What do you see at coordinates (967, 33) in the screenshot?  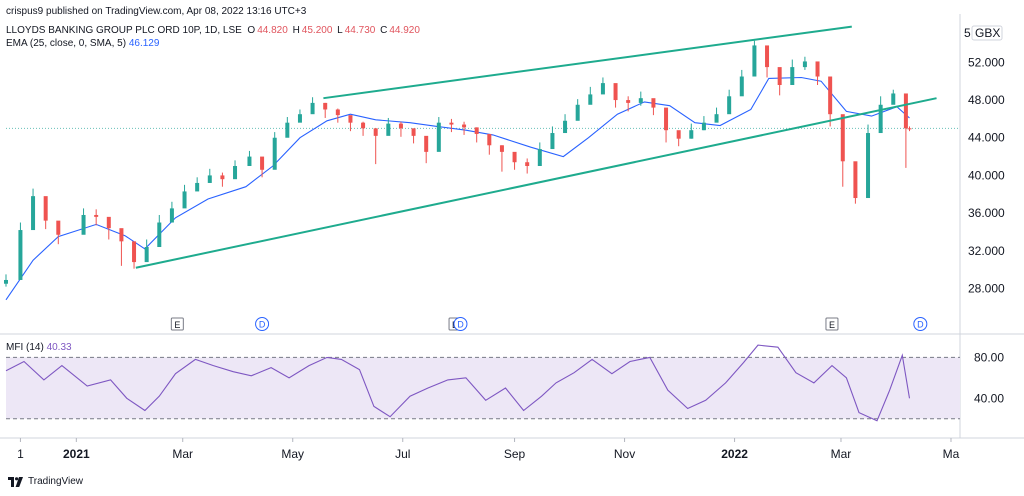 I see `price-tick-label-partial: 5` at bounding box center [967, 33].